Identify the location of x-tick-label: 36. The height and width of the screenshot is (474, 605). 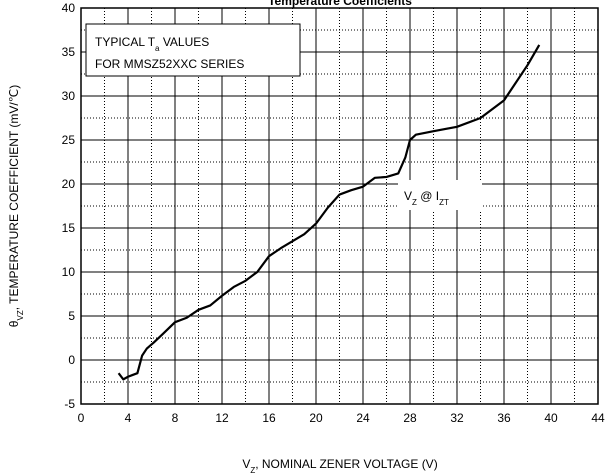
(504, 418).